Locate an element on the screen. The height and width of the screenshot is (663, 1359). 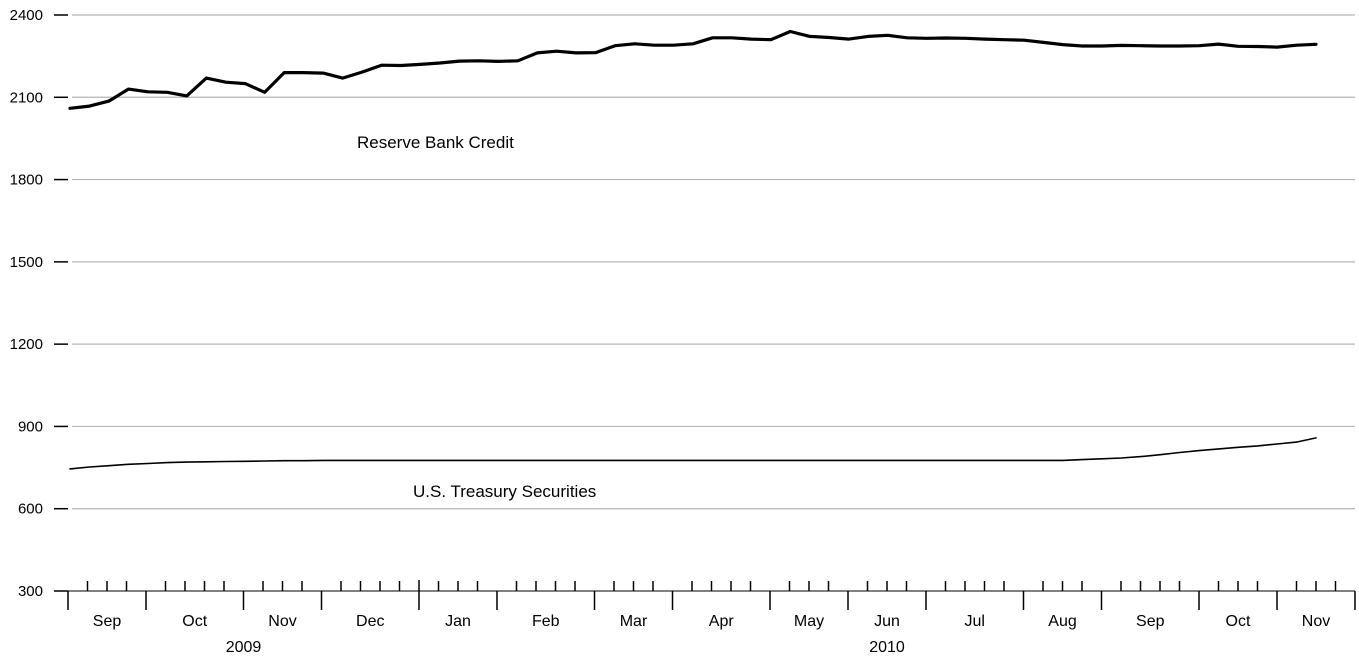
month-label: Apr is located at coordinates (722, 621).